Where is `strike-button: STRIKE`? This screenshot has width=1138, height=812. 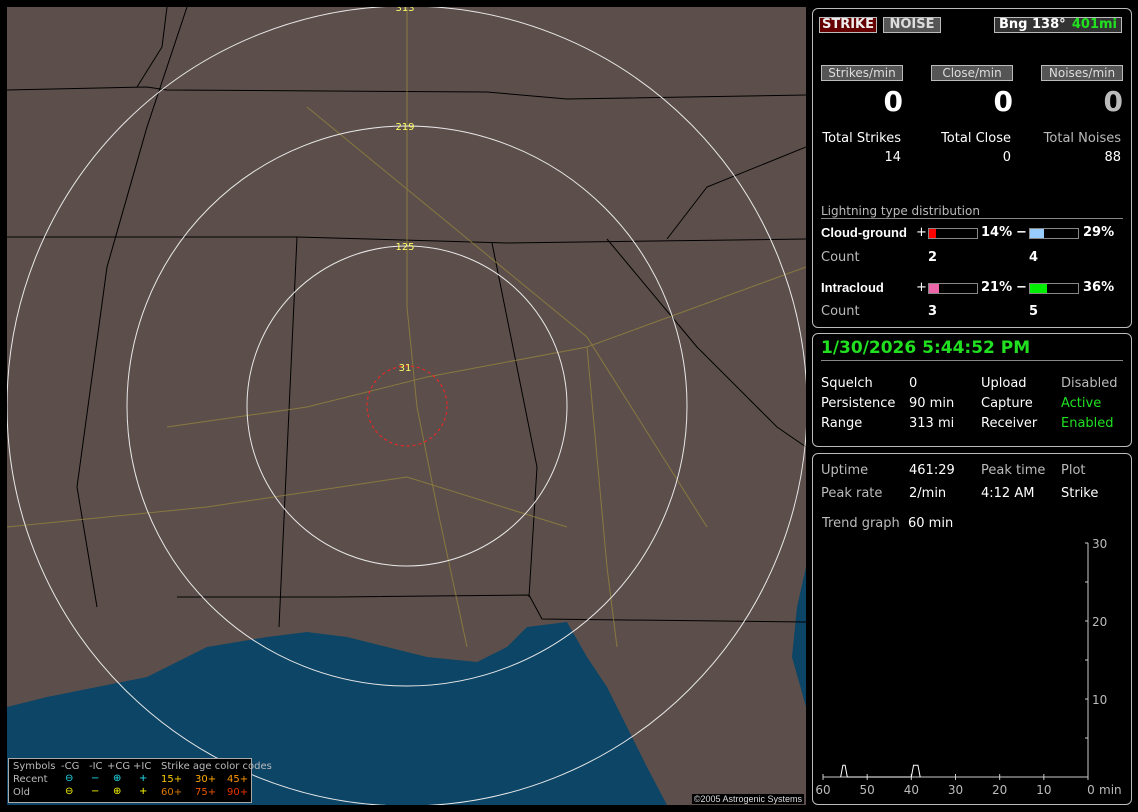
strike-button: STRIKE is located at coordinates (848, 25).